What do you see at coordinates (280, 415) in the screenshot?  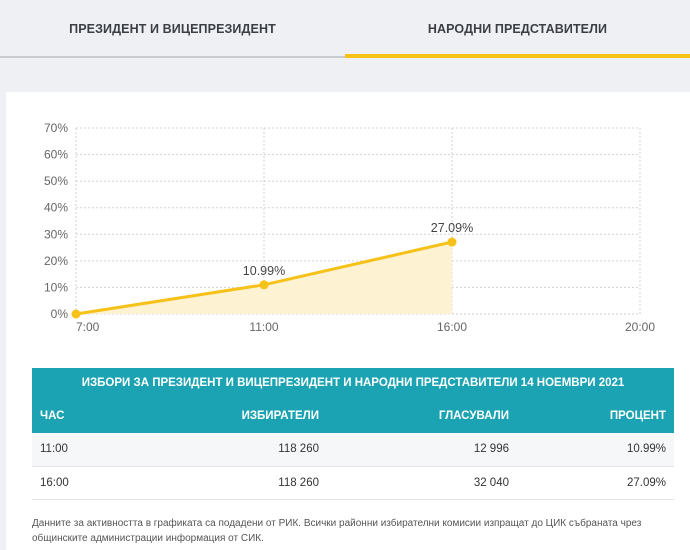 I see `header-voters: ИЗБИРАТЕЛИ` at bounding box center [280, 415].